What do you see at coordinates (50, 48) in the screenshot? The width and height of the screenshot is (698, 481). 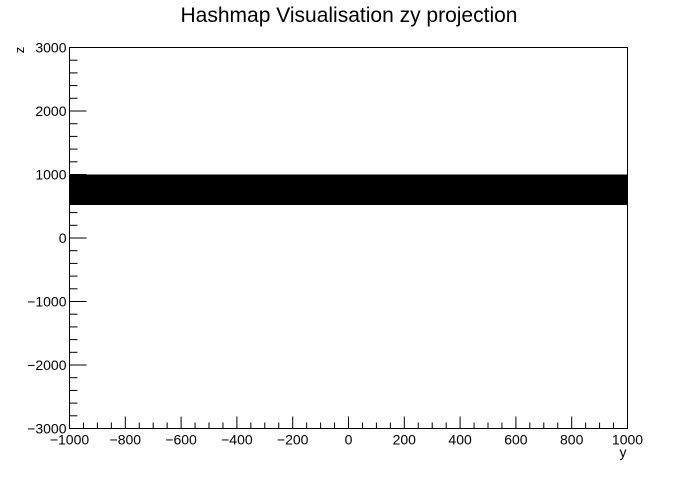 I see `y-tick-label: 3000` at bounding box center [50, 48].